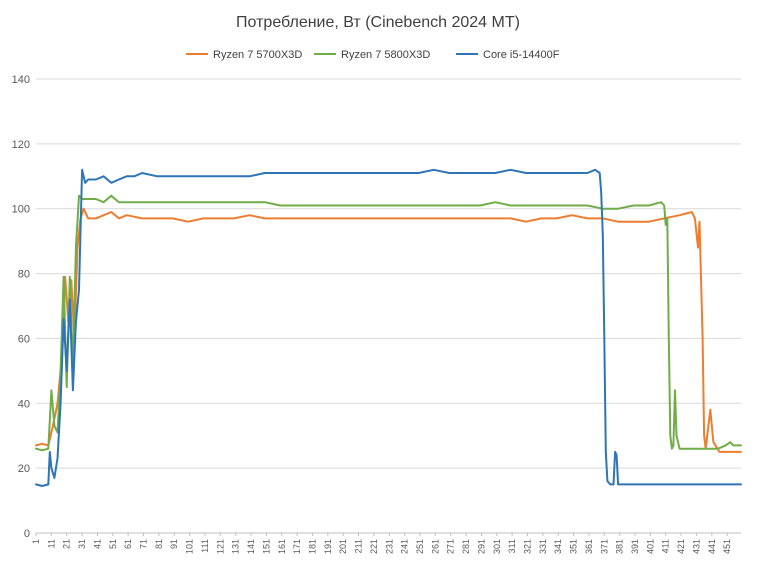 This screenshot has height=568, width=757. What do you see at coordinates (512, 546) in the screenshot?
I see `x-tick-label: 311` at bounding box center [512, 546].